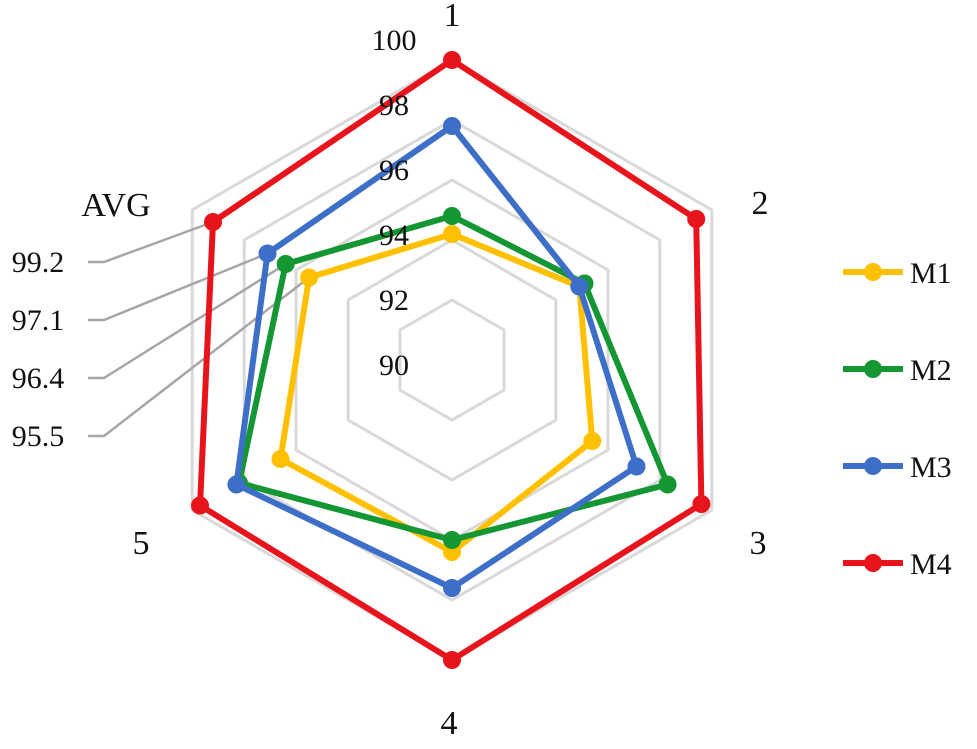  What do you see at coordinates (394, 105) in the screenshot?
I see `tick-label: 98` at bounding box center [394, 105].